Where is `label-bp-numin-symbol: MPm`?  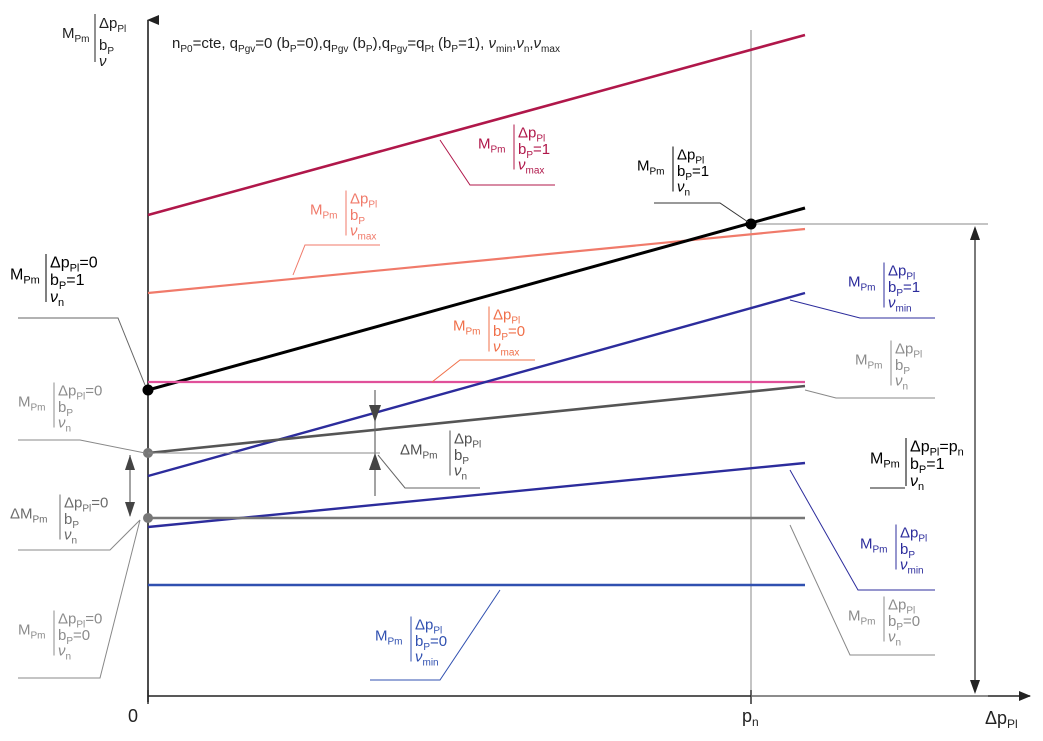 label-bp-numin-symbol: MPm is located at coordinates (874, 546).